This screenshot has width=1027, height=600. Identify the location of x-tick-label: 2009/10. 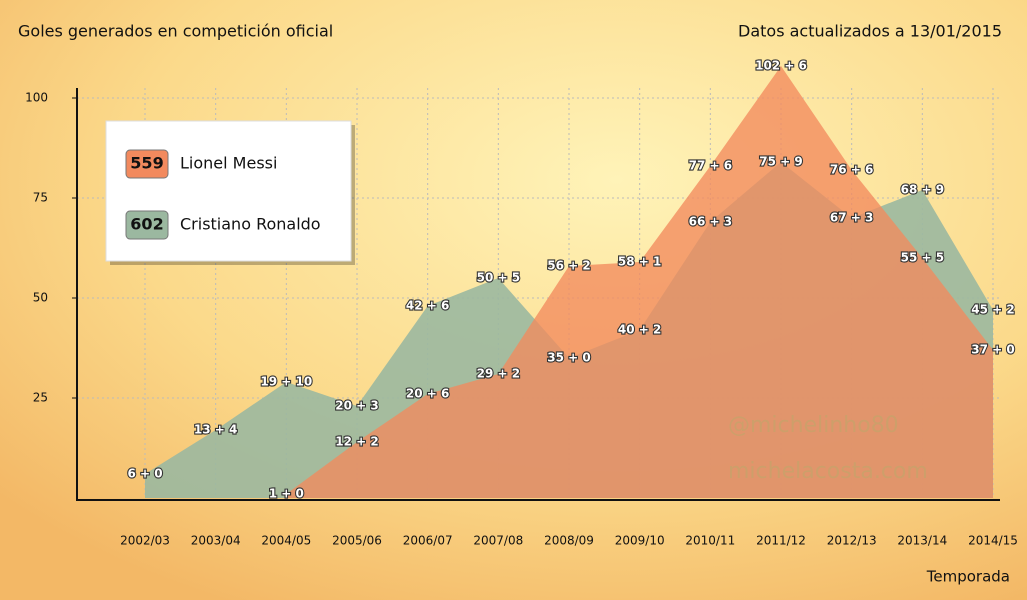
(640, 541).